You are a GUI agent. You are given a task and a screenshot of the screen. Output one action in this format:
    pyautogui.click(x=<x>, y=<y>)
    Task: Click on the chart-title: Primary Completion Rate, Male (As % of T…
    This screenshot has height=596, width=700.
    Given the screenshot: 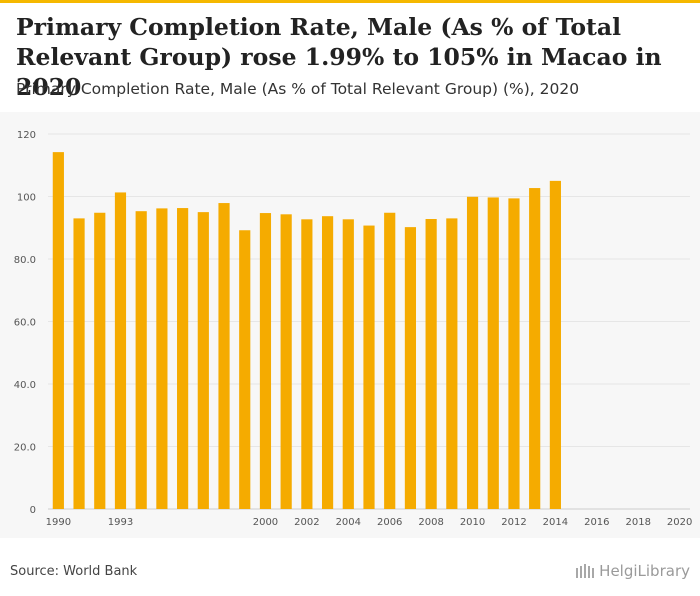 What is the action you would take?
    pyautogui.click(x=339, y=57)
    